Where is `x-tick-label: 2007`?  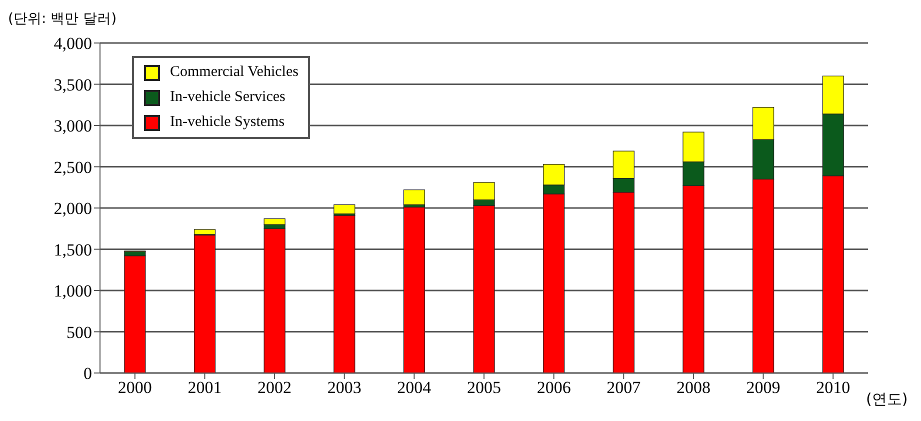
x-tick-label: 2007 is located at coordinates (624, 388).